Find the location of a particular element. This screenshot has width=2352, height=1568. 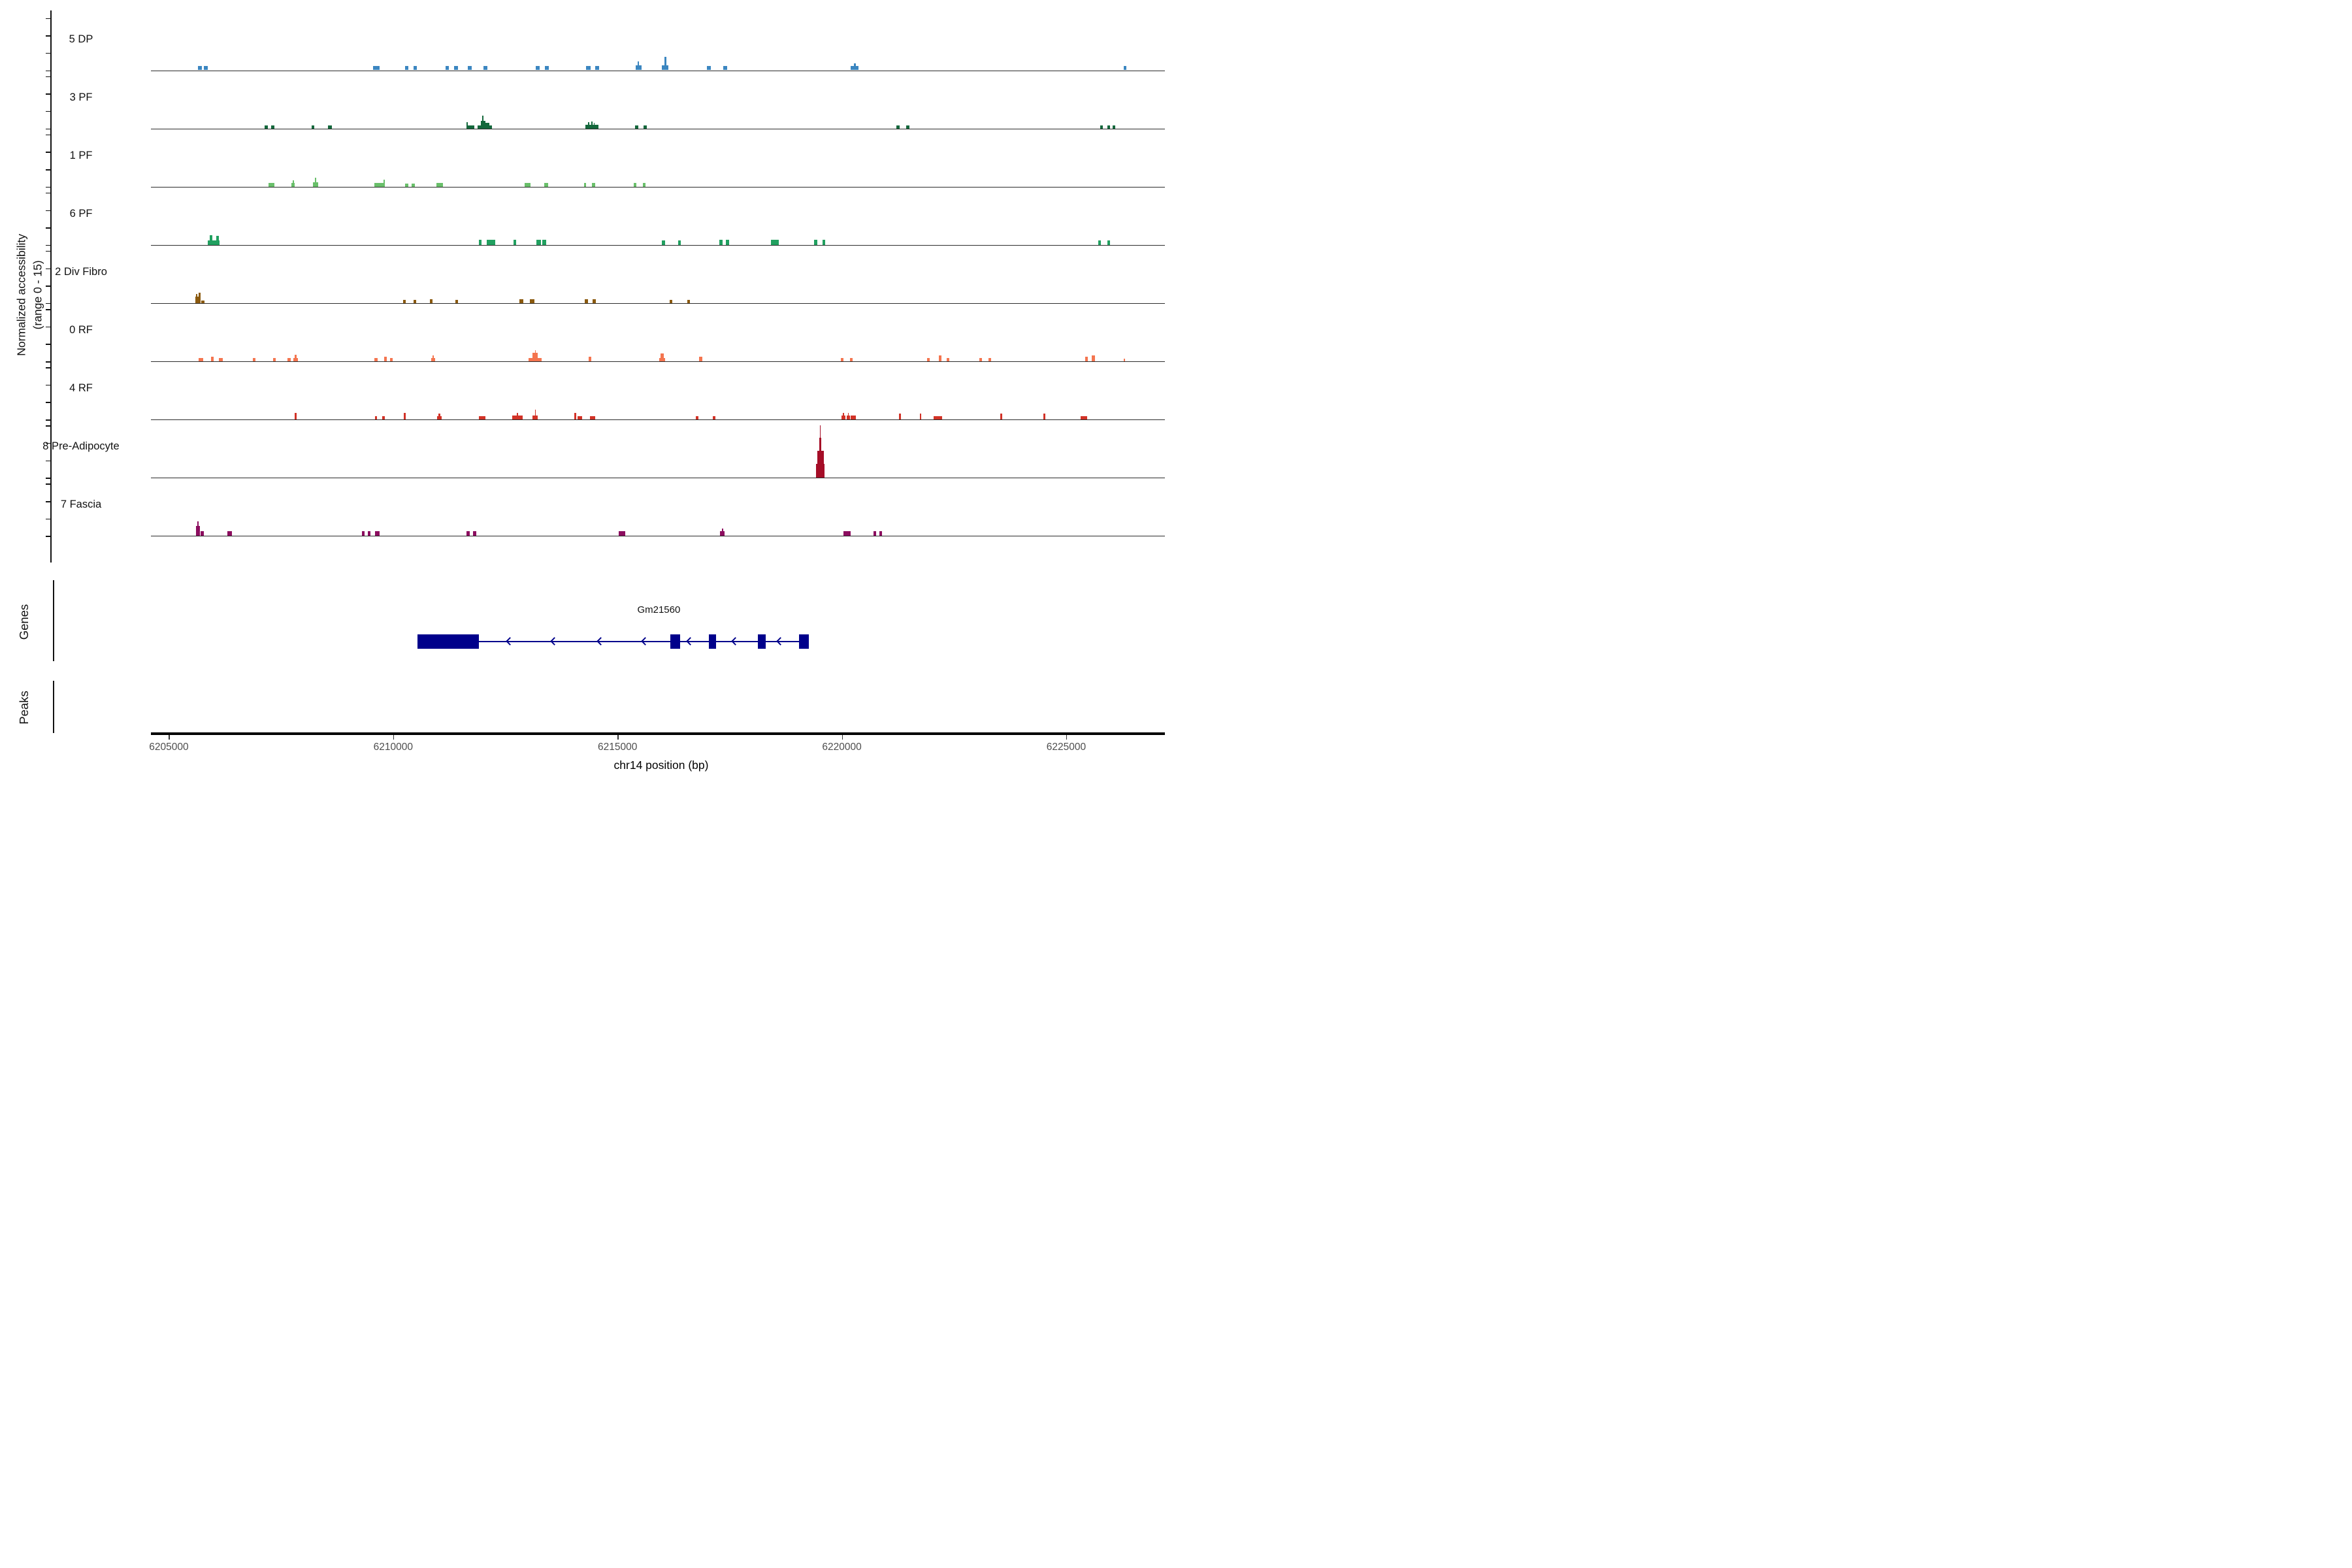

track-label: 2 Div Fibro is located at coordinates (81, 271).